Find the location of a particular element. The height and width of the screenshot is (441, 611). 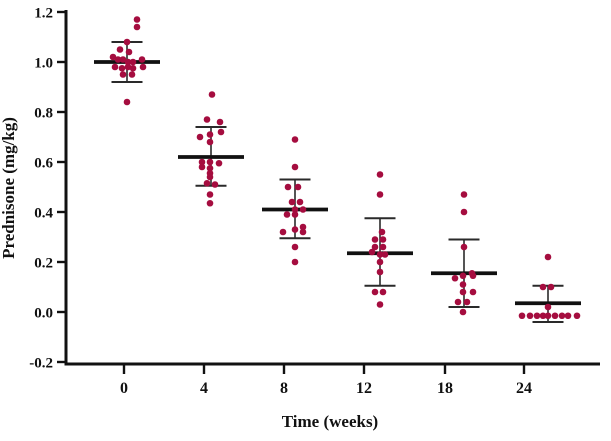

y-tick-label: -0.2 is located at coordinates (41, 364).